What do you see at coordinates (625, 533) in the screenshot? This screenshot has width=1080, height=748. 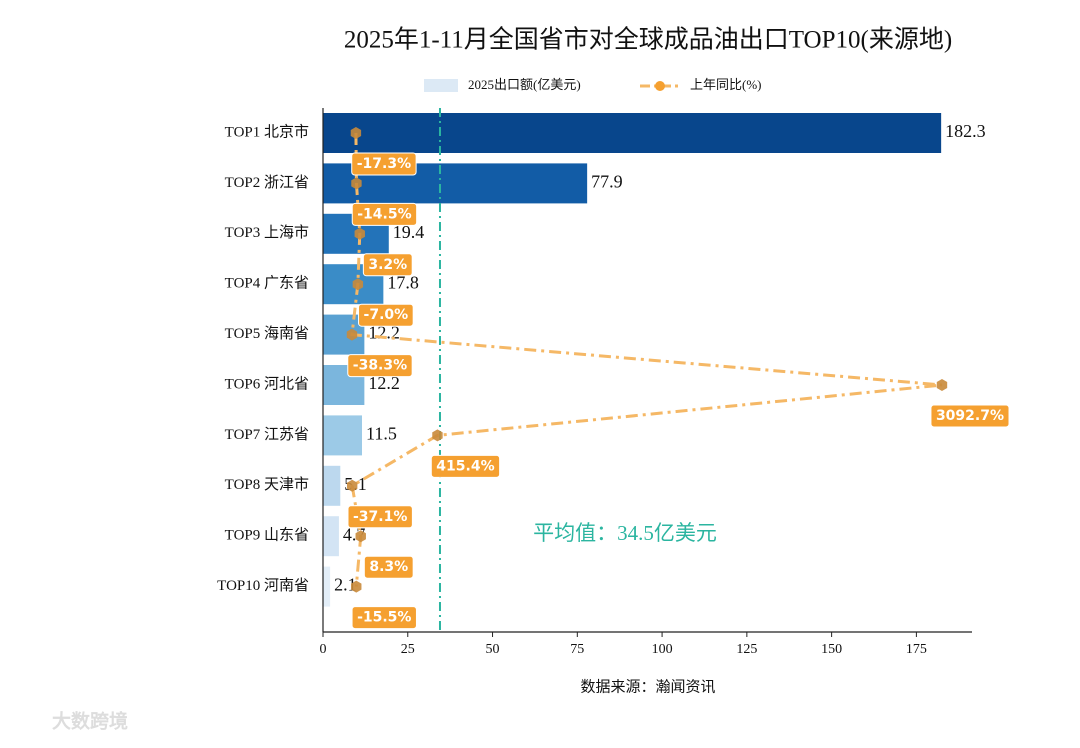 I see `average-label: 平均值：34.5亿美元` at bounding box center [625, 533].